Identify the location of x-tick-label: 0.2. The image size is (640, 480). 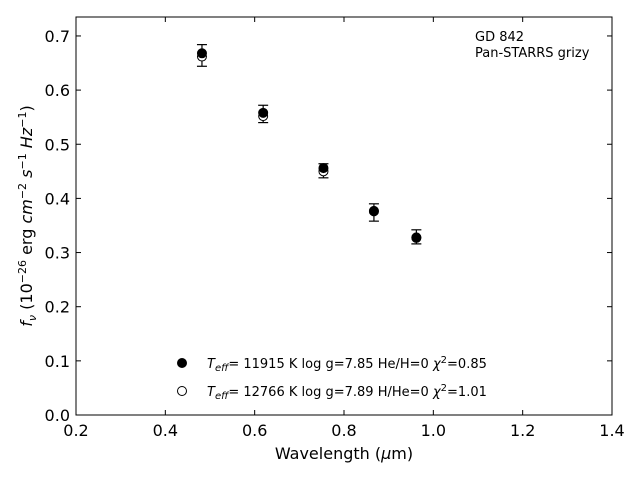
(75, 430).